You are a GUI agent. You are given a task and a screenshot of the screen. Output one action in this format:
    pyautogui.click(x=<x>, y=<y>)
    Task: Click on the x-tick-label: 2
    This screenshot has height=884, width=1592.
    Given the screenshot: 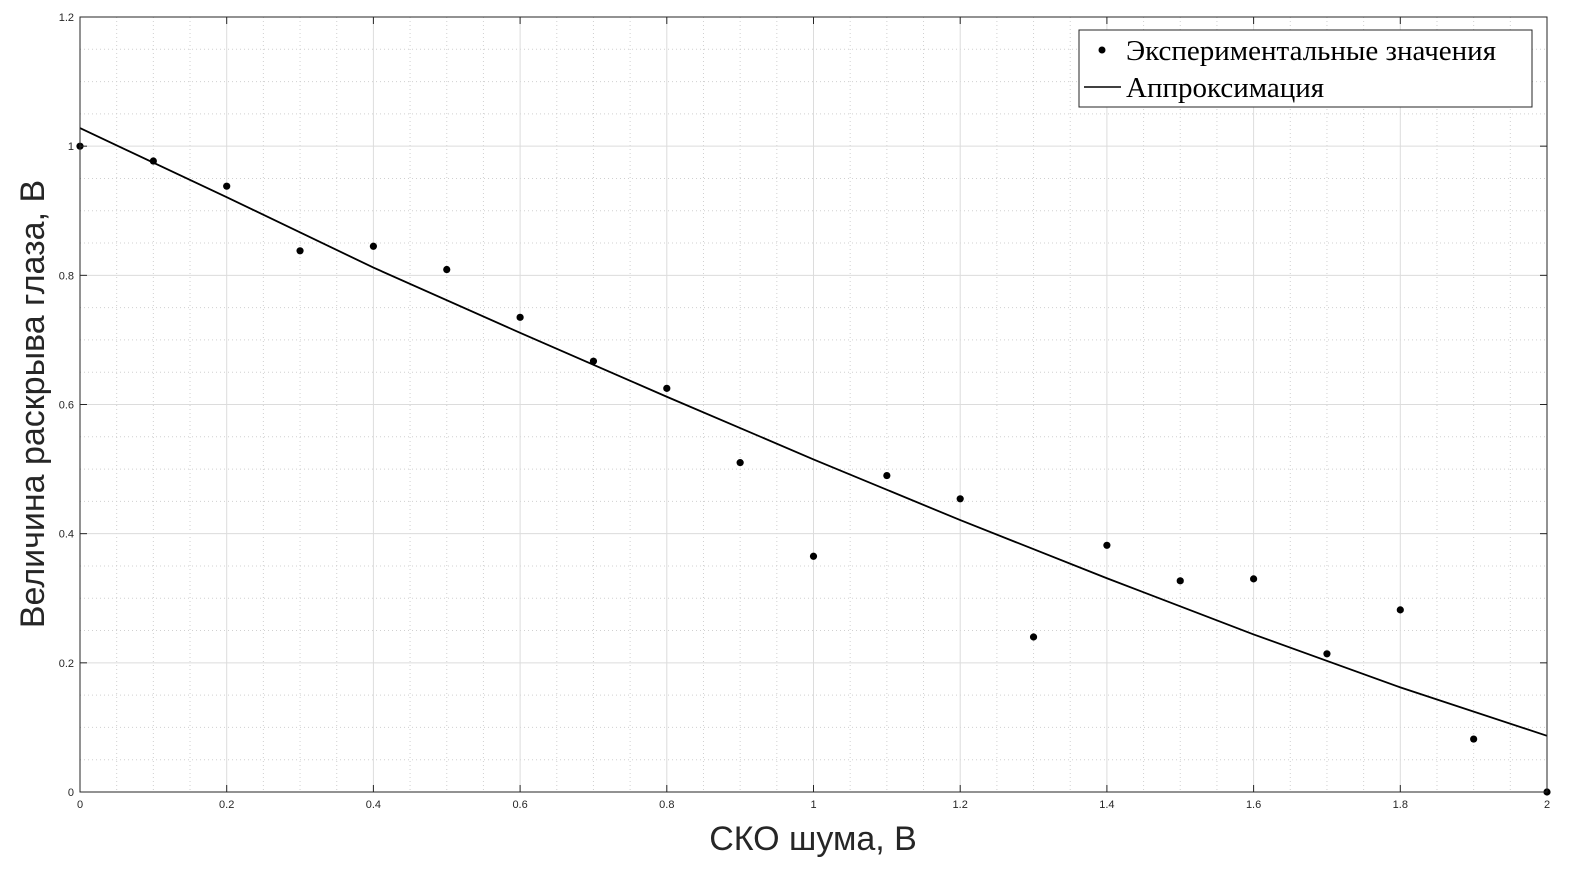 What is the action you would take?
    pyautogui.click(x=1547, y=805)
    